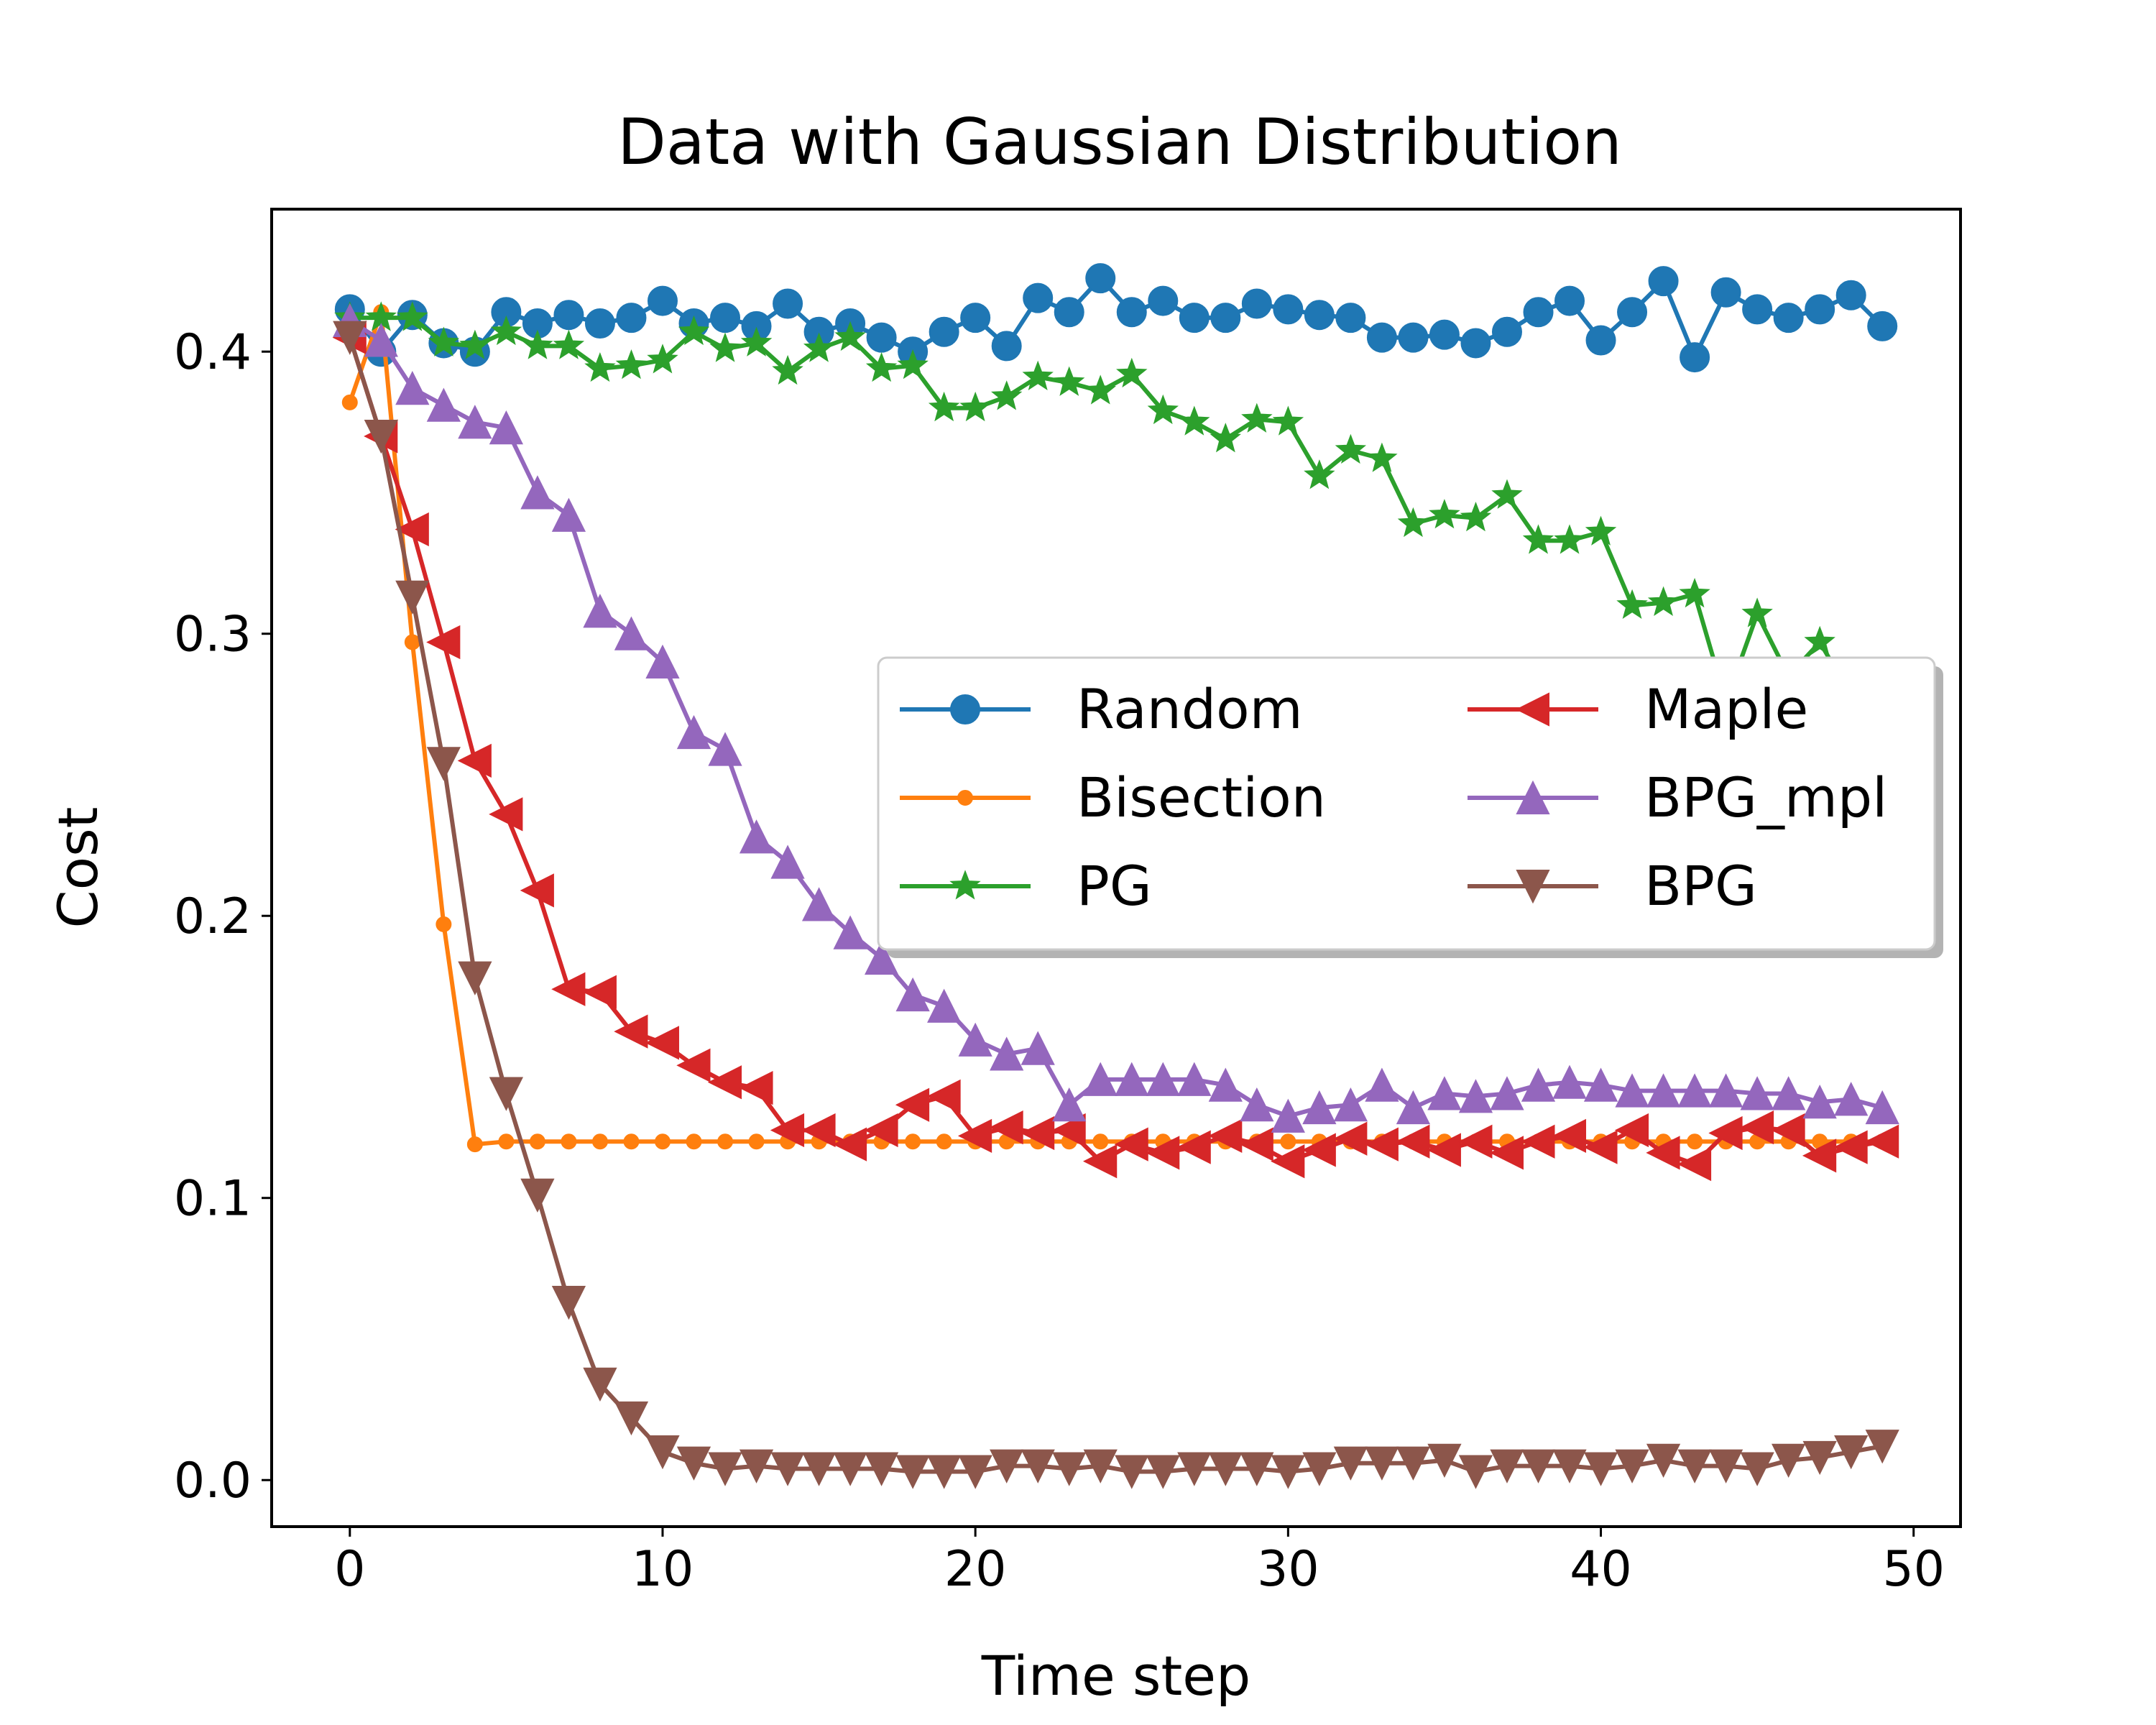 This screenshot has height=1725, width=2156. What do you see at coordinates (78, 868) in the screenshot?
I see `y-axis-label: Cost` at bounding box center [78, 868].